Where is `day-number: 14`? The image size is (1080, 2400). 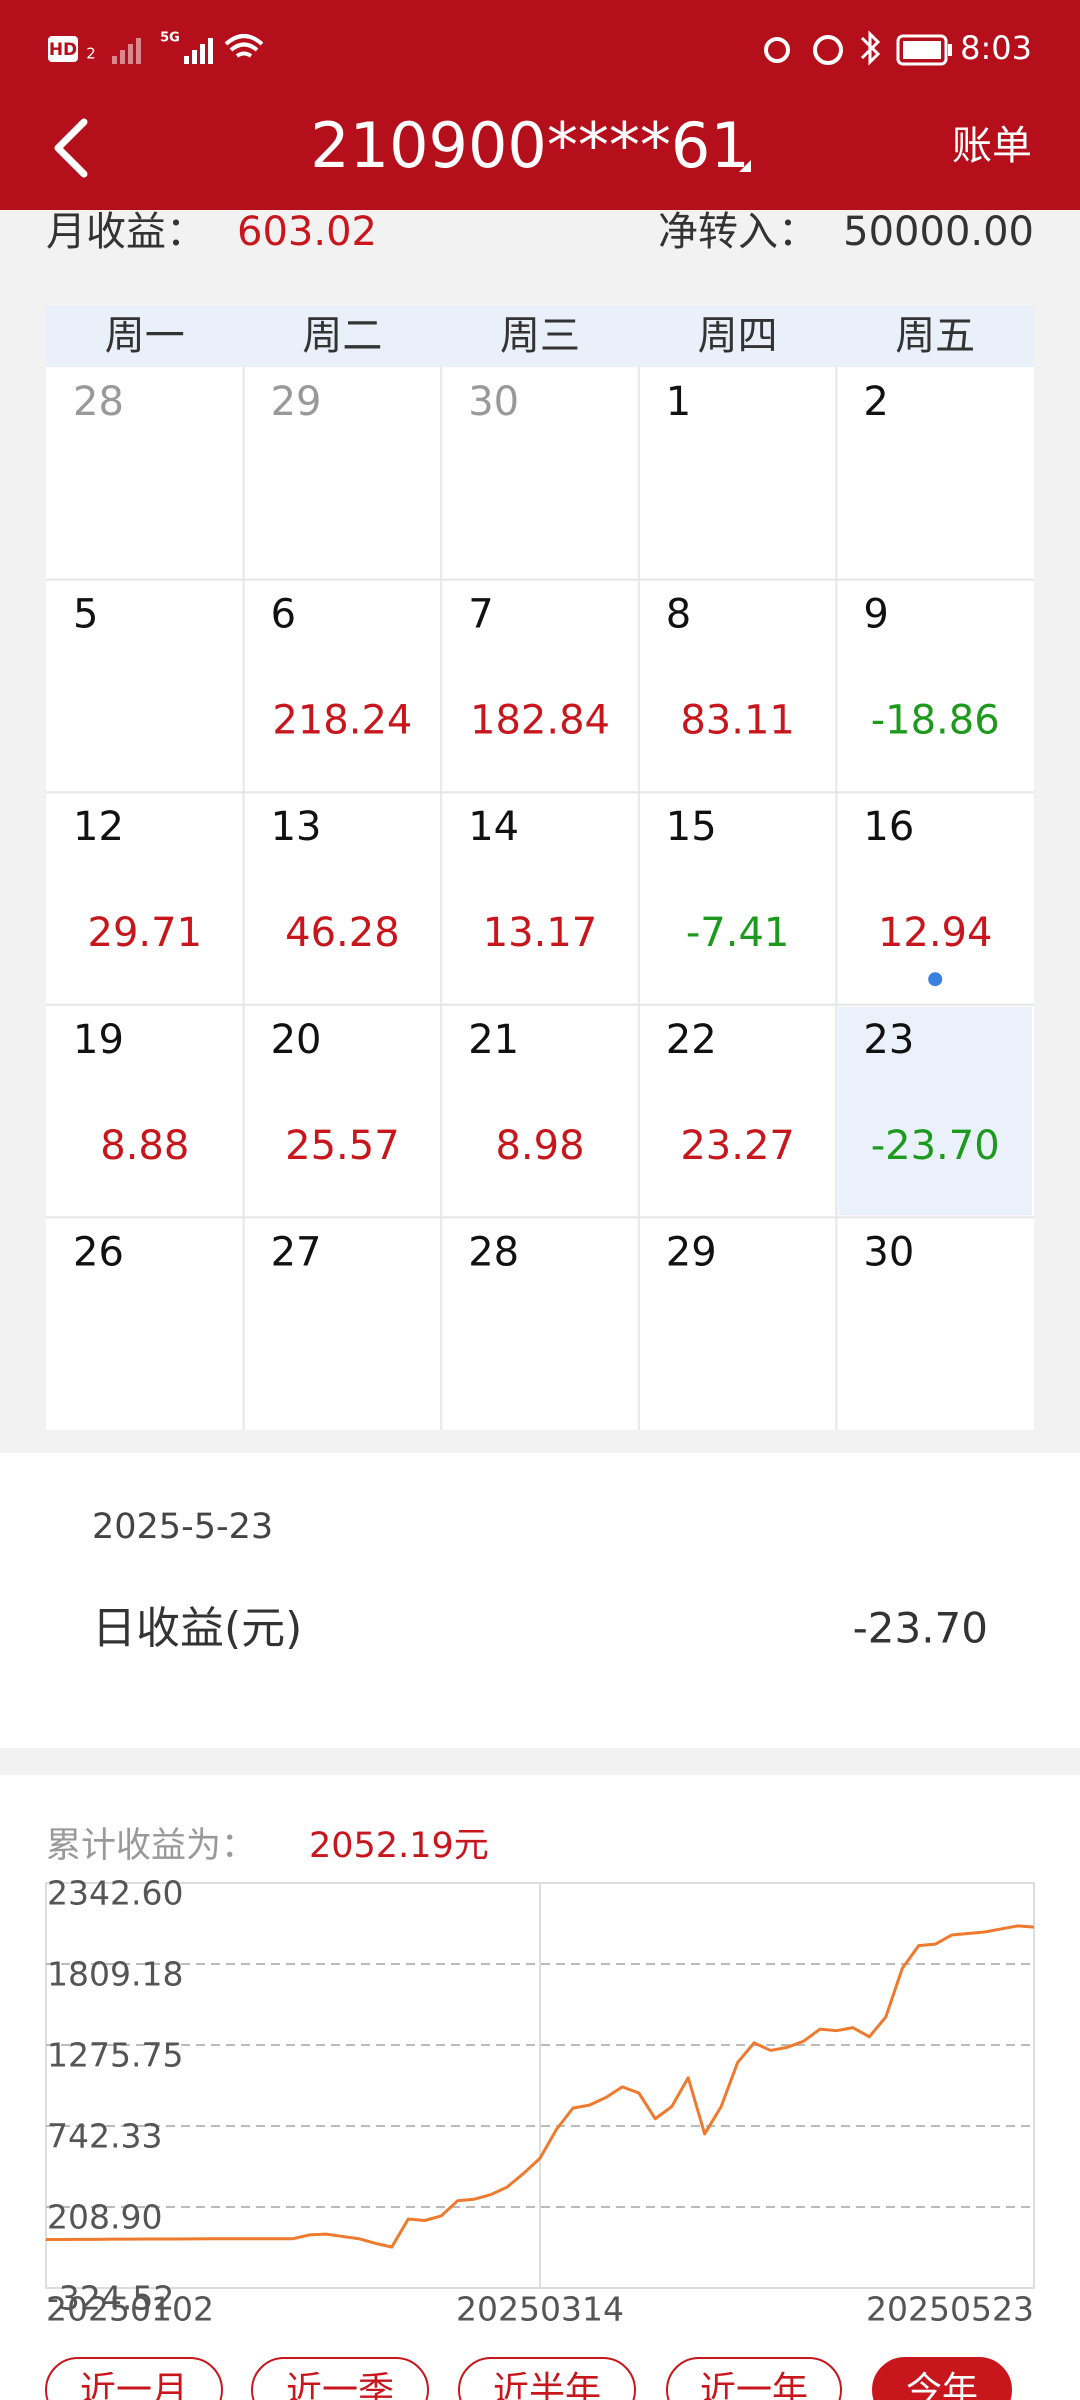 day-number: 14 is located at coordinates (493, 827).